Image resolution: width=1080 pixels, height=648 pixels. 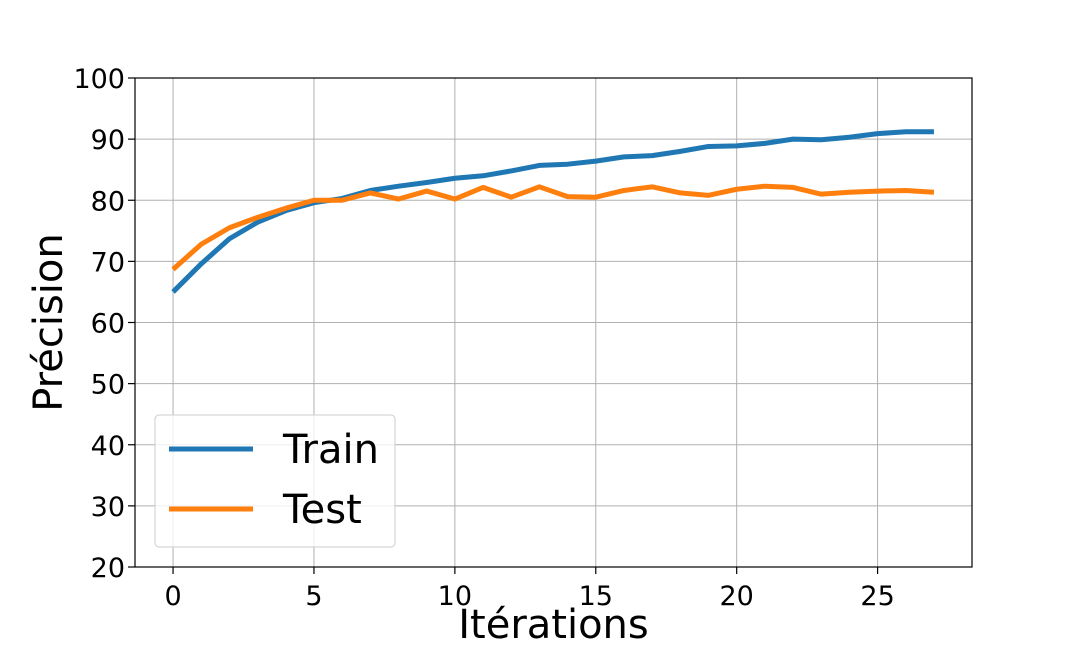 What do you see at coordinates (108, 446) in the screenshot?
I see `y-tick-label: 40` at bounding box center [108, 446].